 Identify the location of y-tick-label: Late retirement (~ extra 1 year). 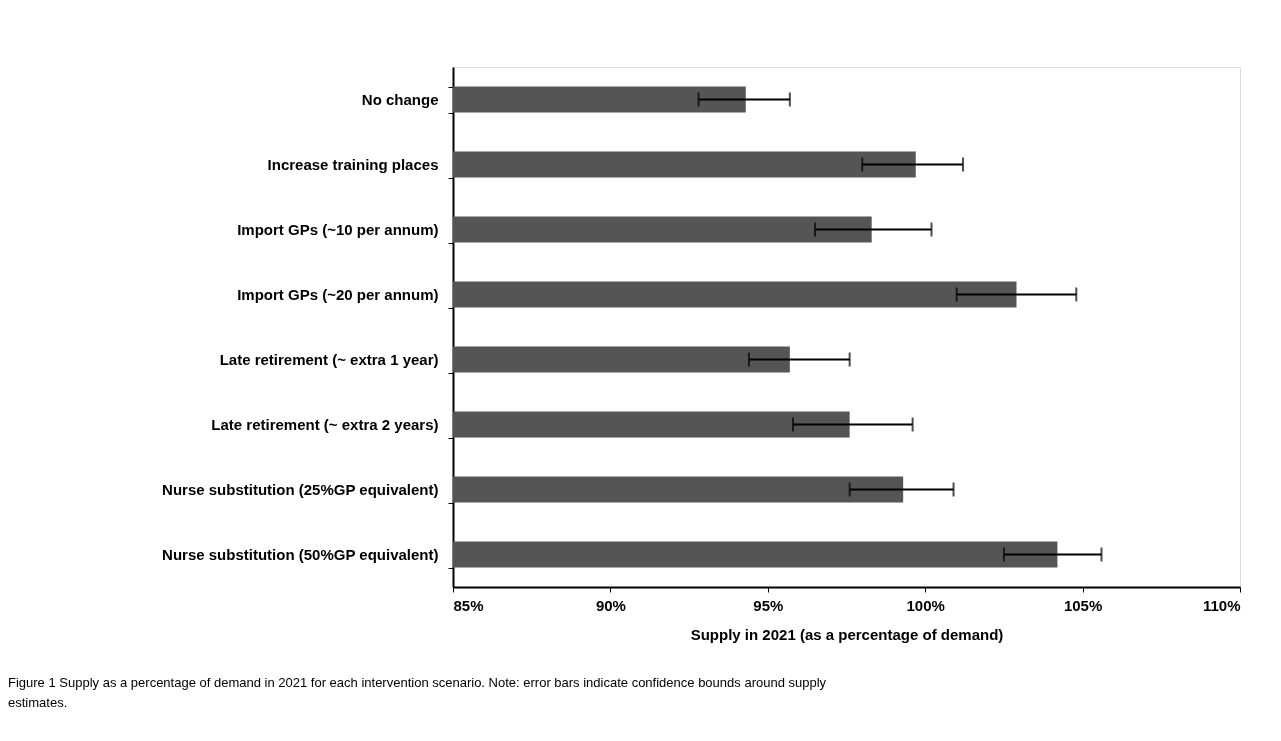
(329, 359).